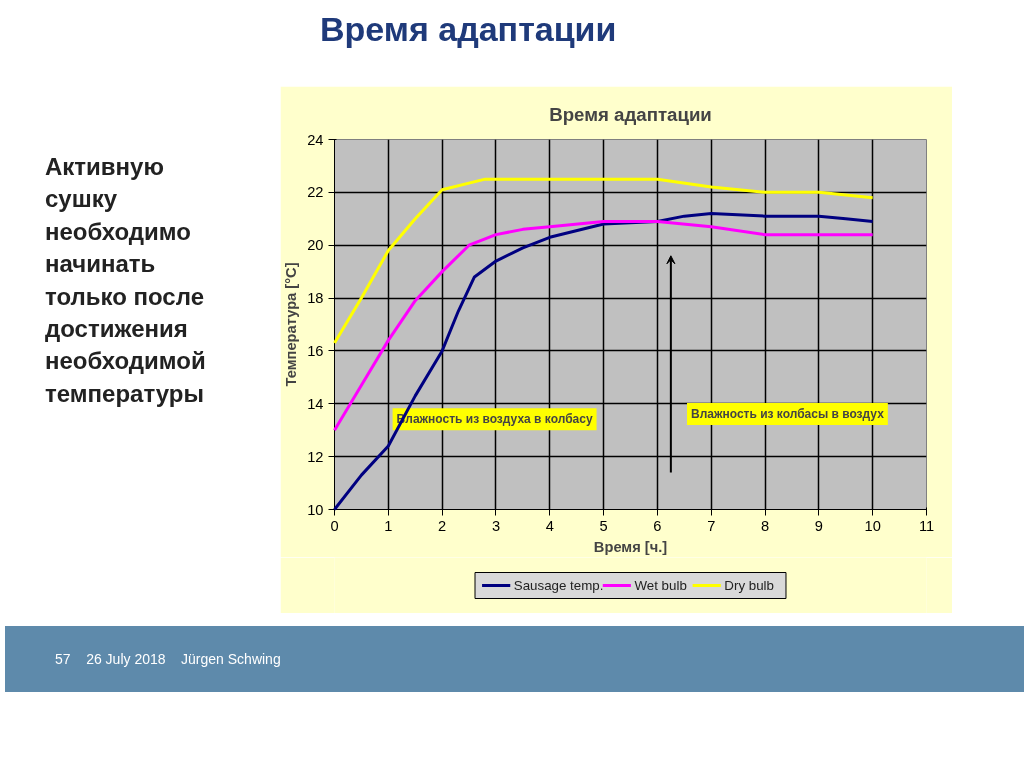 The width and height of the screenshot is (1024, 767). I want to click on legend-label: Dry bulb, so click(749, 585).